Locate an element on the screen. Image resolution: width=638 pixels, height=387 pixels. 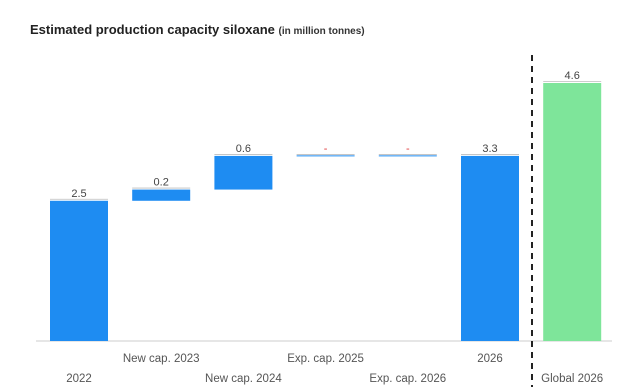
data-label-2: 0.6 is located at coordinates (243, 149).